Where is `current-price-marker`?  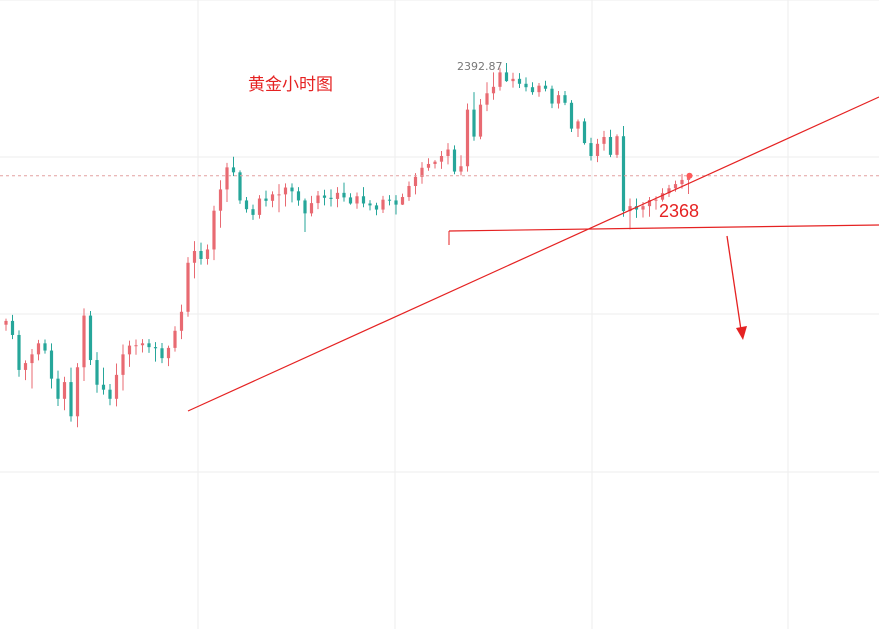 current-price-marker is located at coordinates (689, 175).